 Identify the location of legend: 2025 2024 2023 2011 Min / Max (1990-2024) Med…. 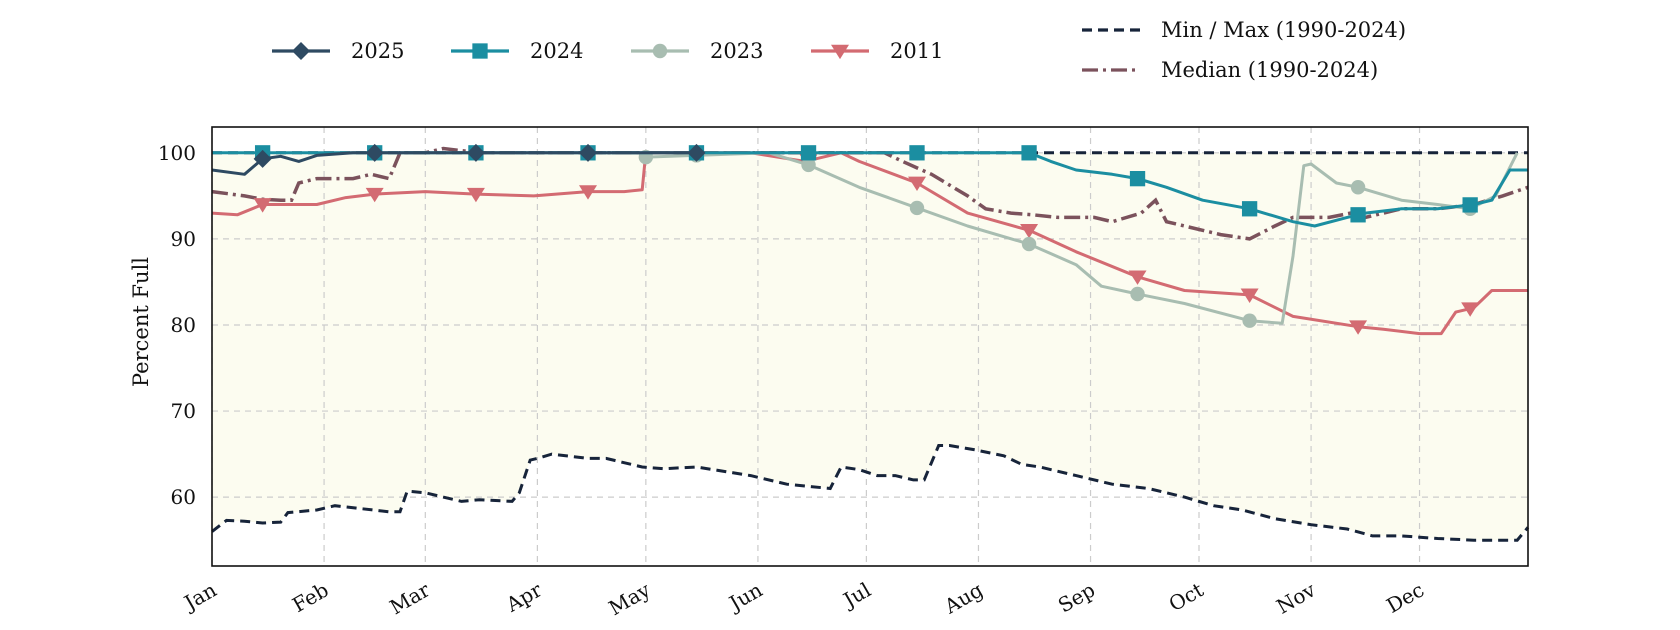
(839, 50).